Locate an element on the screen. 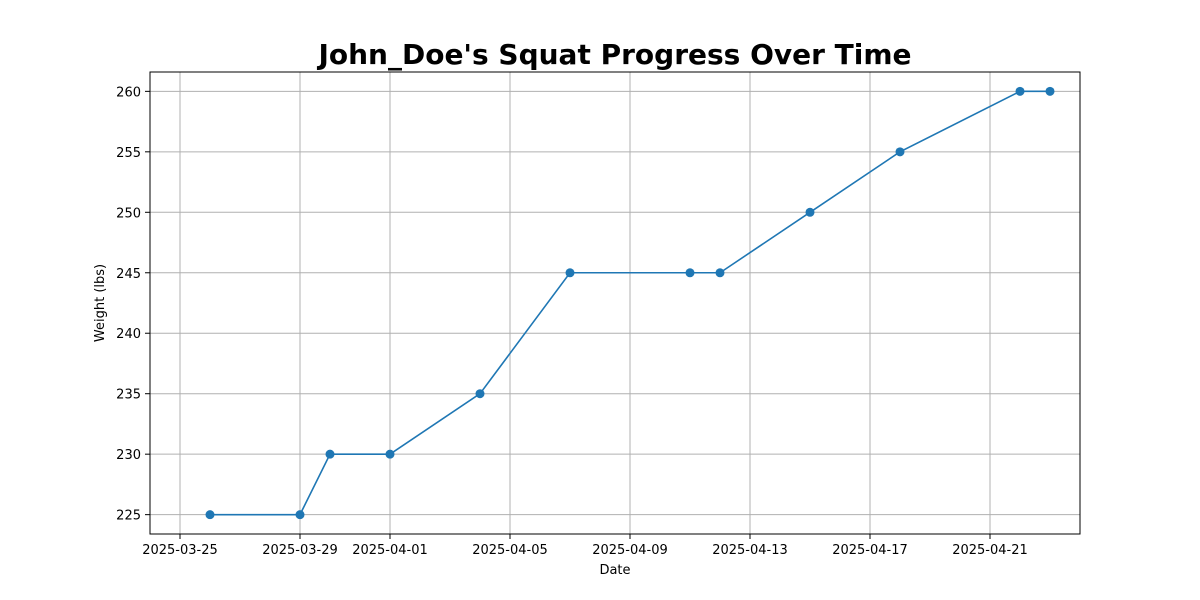  y-tick-label: 240 is located at coordinates (128, 334).